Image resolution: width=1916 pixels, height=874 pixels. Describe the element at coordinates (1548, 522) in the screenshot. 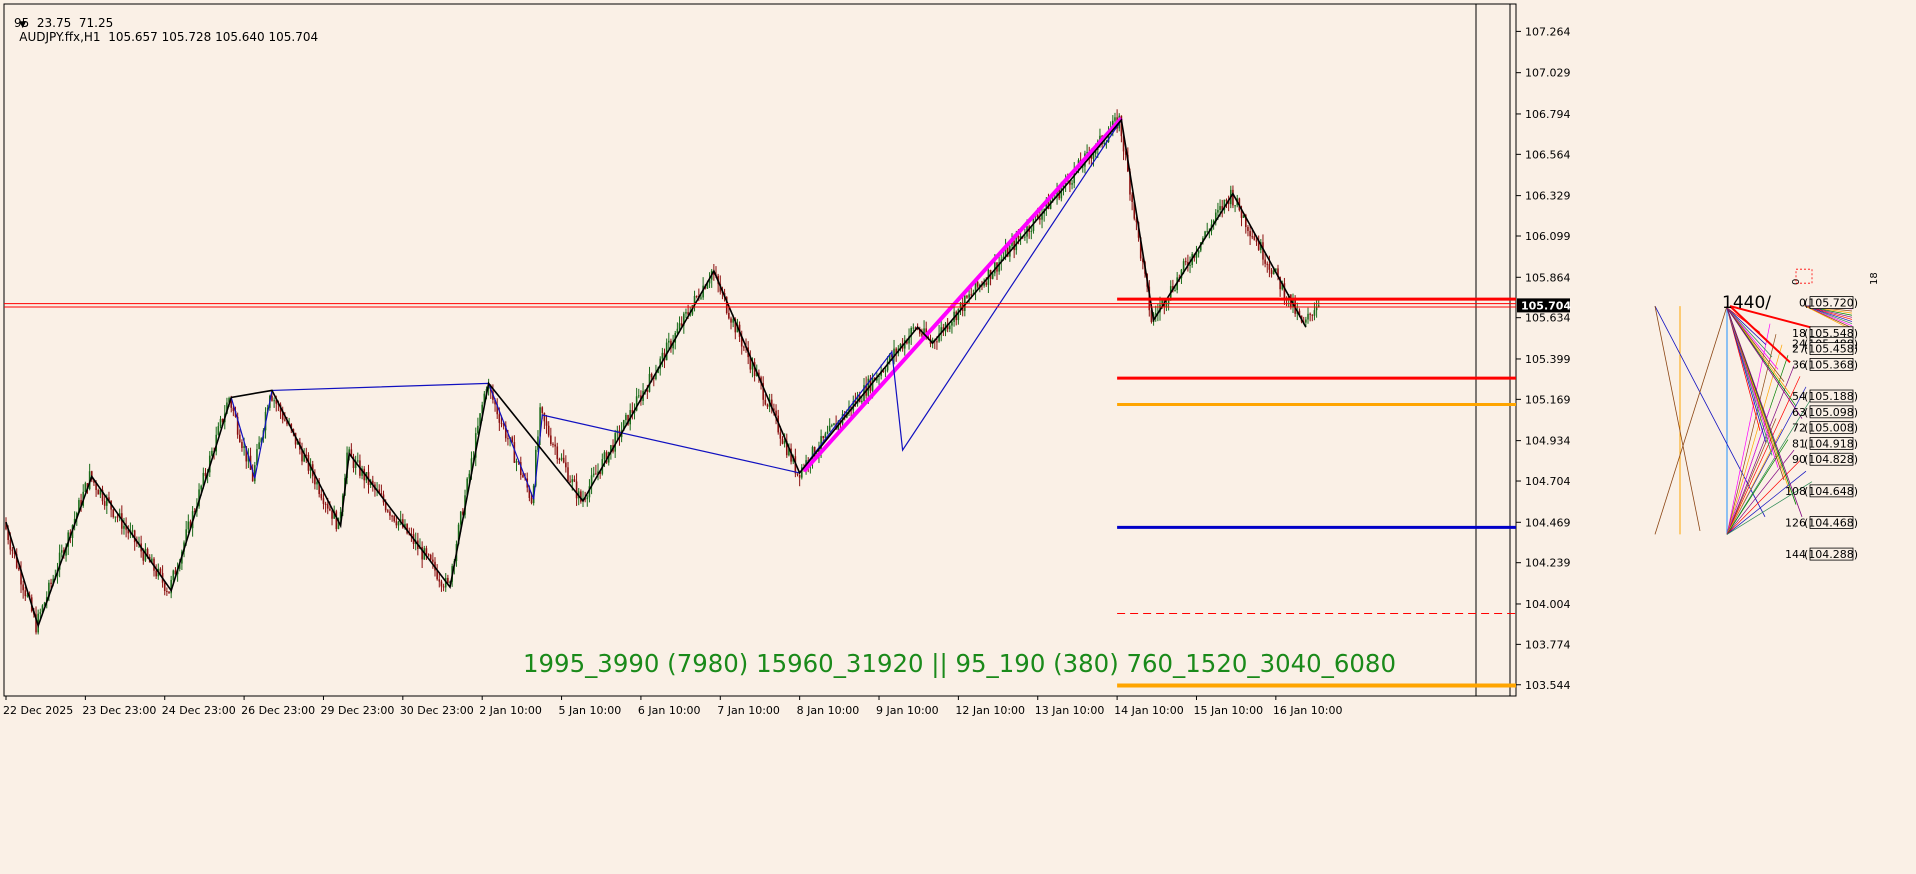

I see `y-tick-label: 104.469` at that location.